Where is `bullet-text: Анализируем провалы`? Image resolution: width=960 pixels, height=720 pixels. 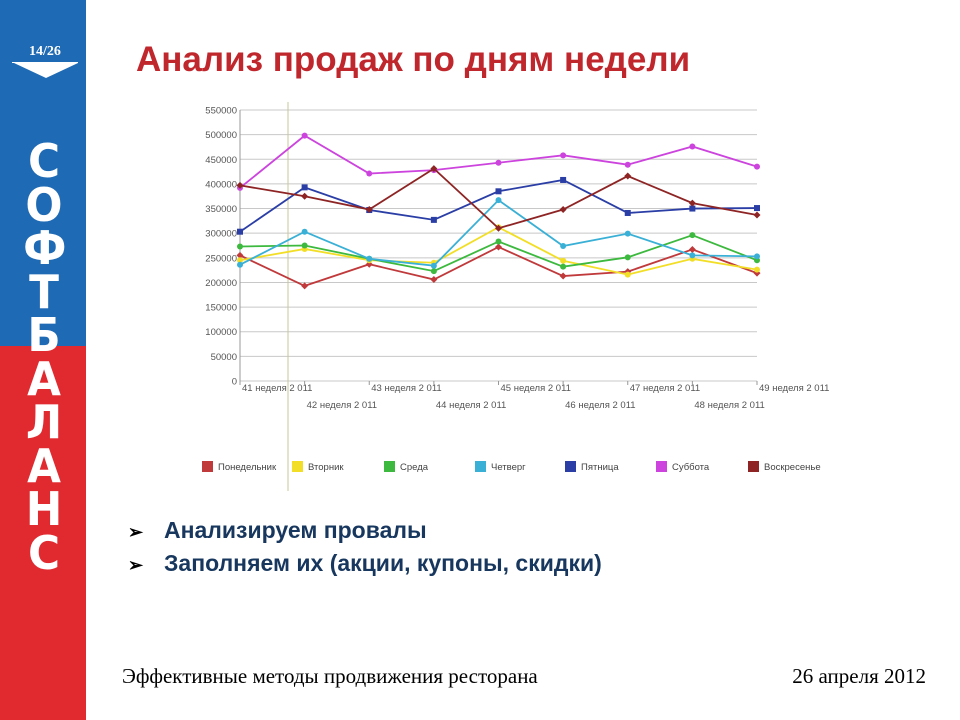 bullet-text: Анализируем провалы is located at coordinates (295, 530).